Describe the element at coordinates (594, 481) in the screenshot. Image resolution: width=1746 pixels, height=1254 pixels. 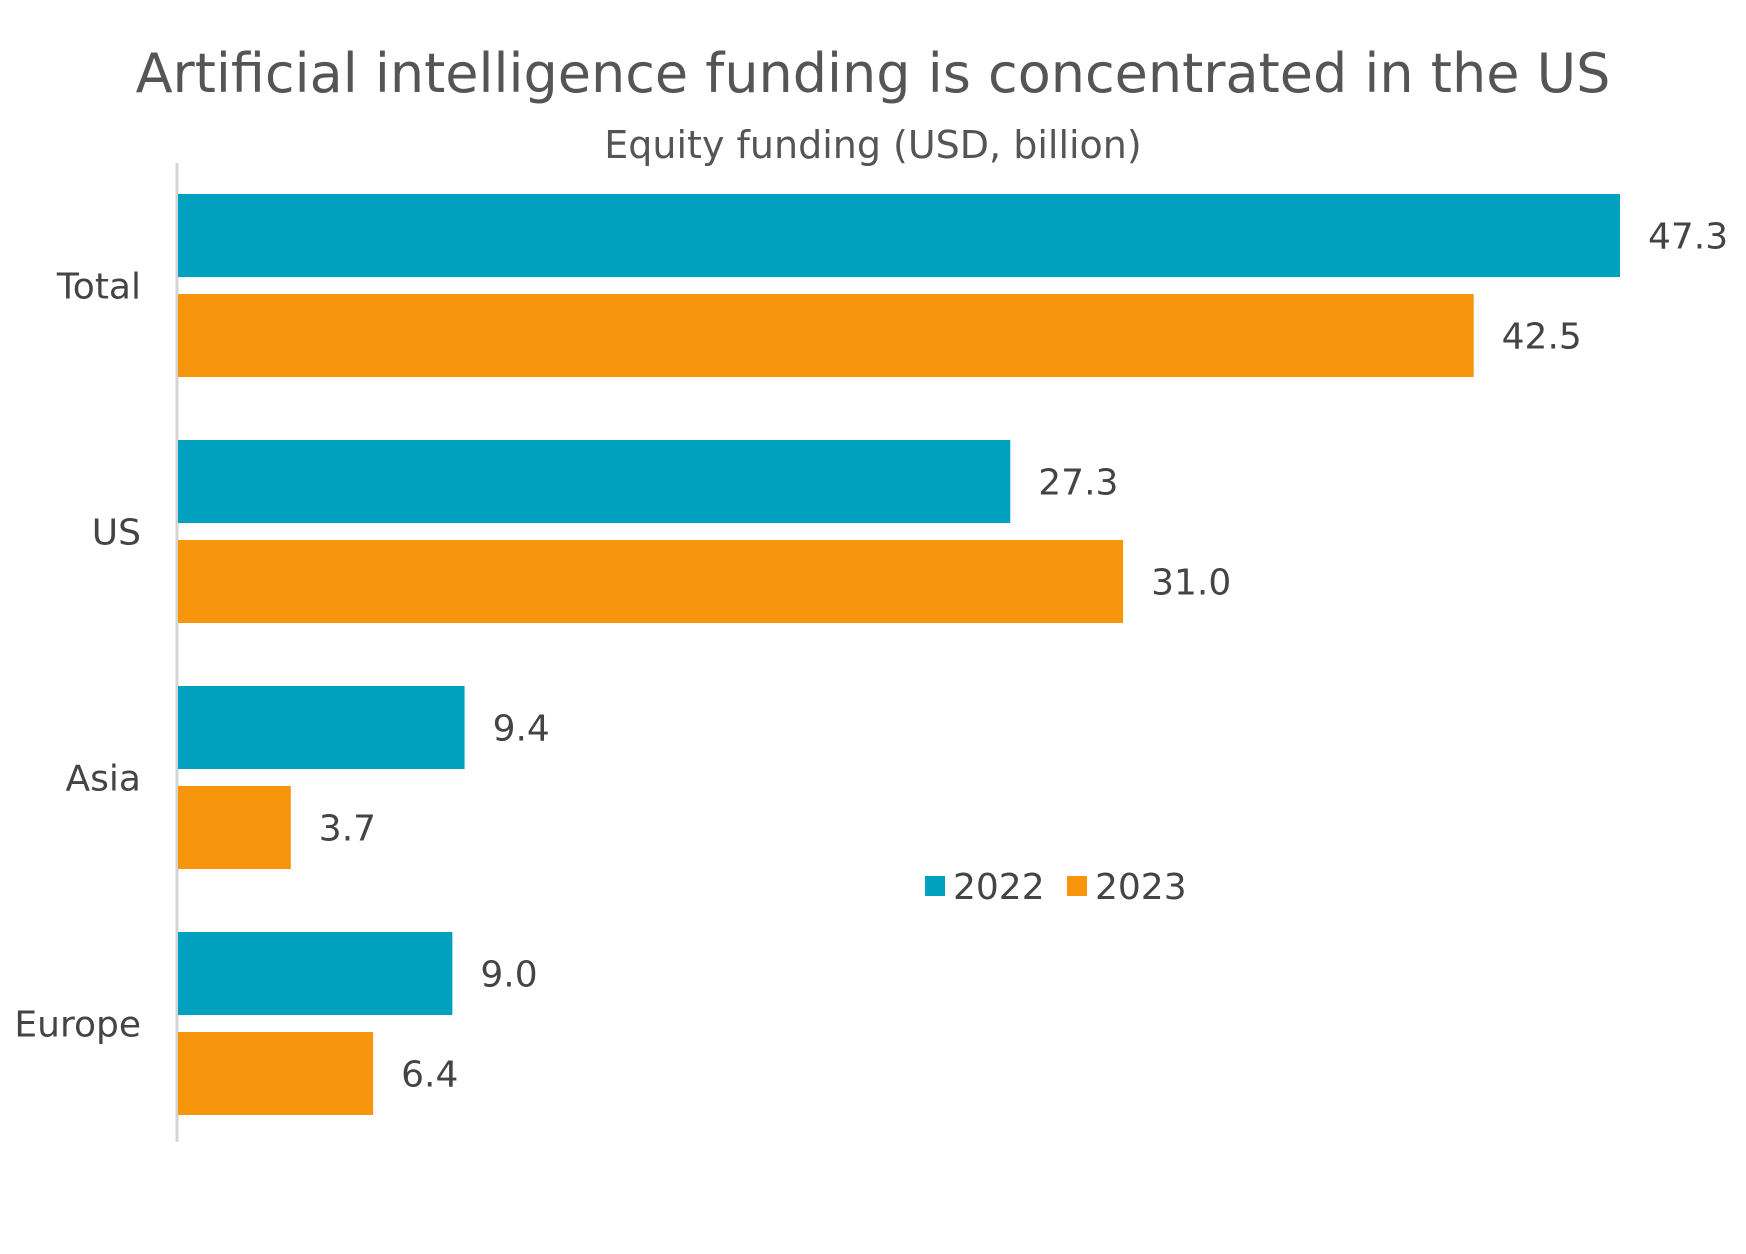
I see `bar-us-2022` at that location.